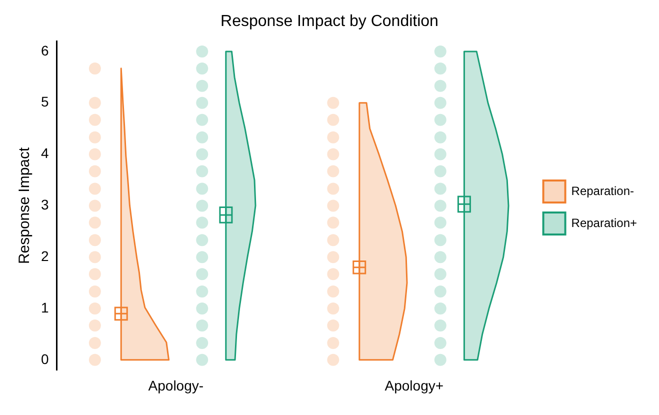 This screenshot has height=415, width=659. What do you see at coordinates (44, 256) in the screenshot?
I see `y-tick-label: 2` at bounding box center [44, 256].